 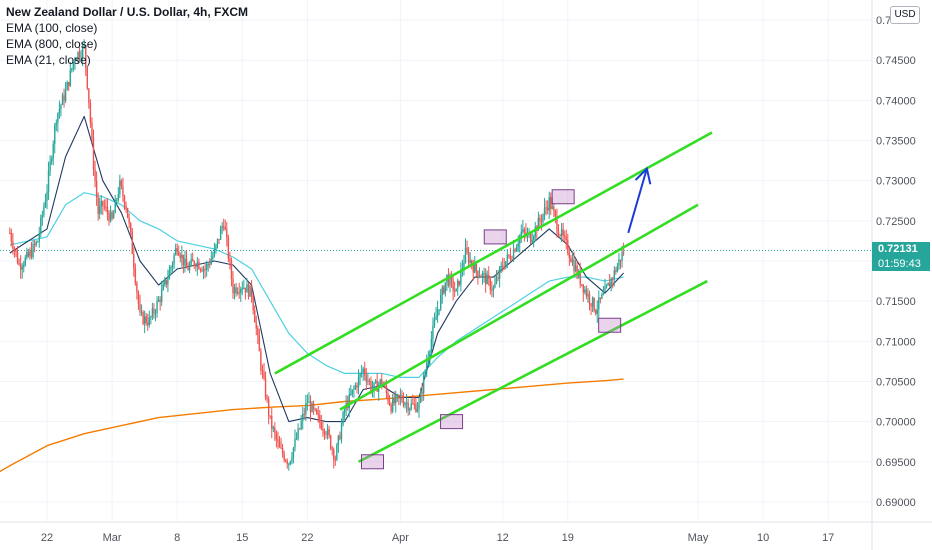 What do you see at coordinates (52, 28) in the screenshot?
I see `indicator-ema-100: EMA (100, close)` at bounding box center [52, 28].